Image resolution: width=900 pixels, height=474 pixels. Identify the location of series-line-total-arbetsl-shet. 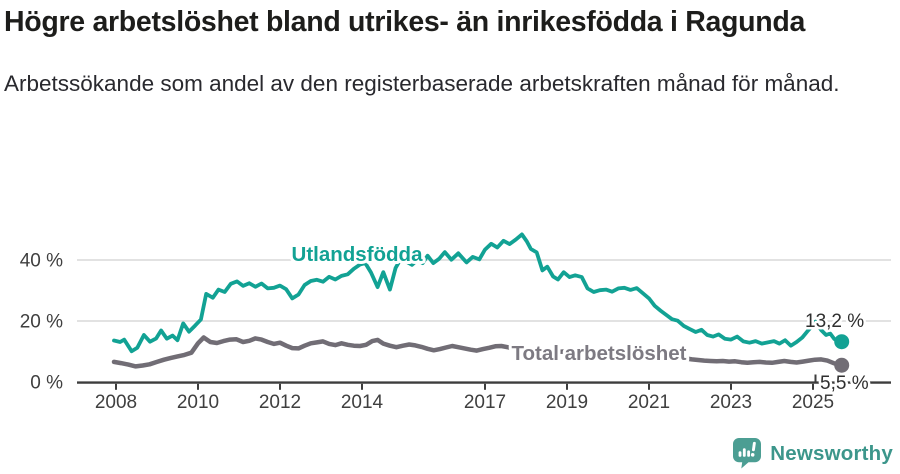
(477, 352).